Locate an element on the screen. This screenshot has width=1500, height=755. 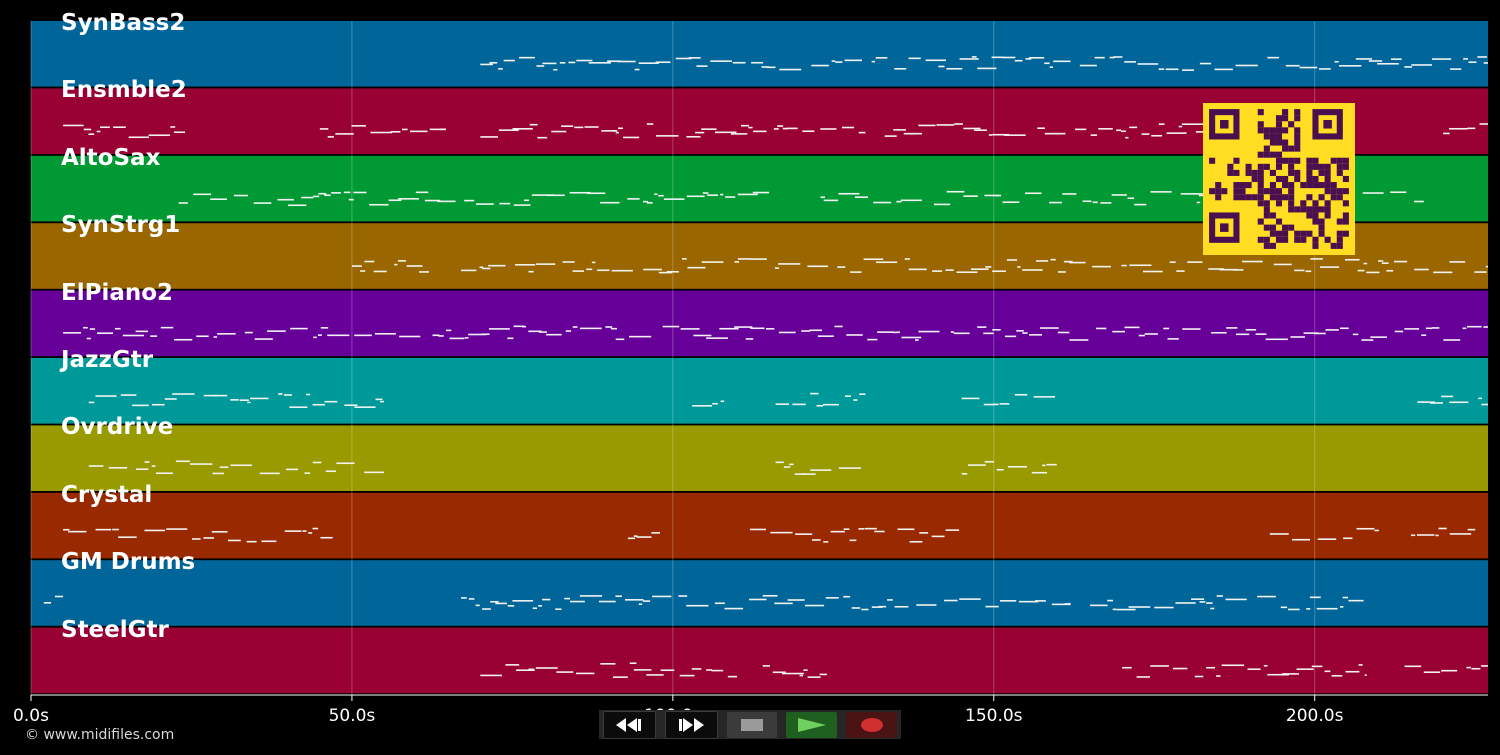
time-tick-label: 150.0s is located at coordinates (994, 716).